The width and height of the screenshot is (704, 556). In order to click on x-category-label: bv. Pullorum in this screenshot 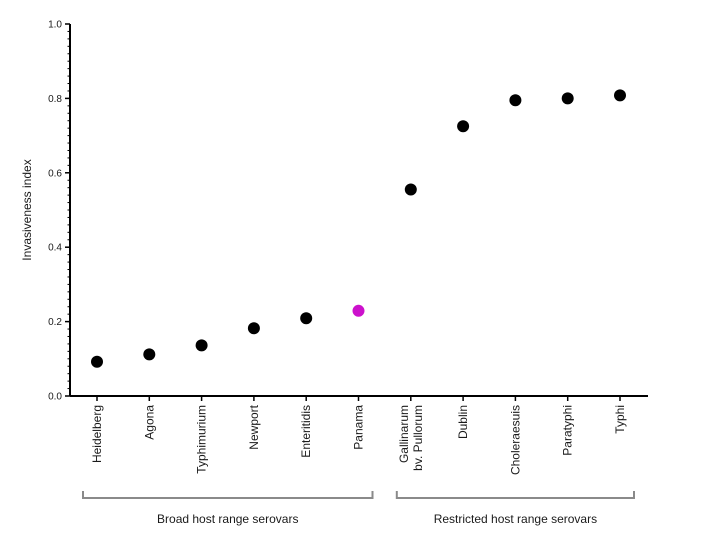, I will do `click(418, 438)`.